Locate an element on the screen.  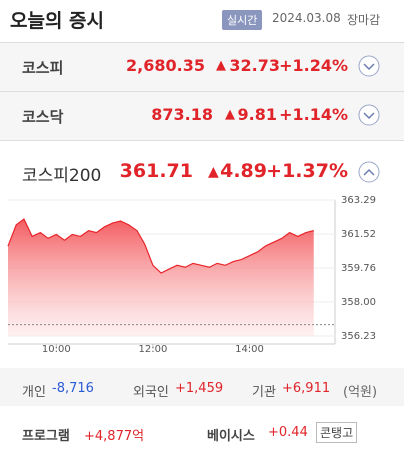
unit: (억원) is located at coordinates (360, 392).